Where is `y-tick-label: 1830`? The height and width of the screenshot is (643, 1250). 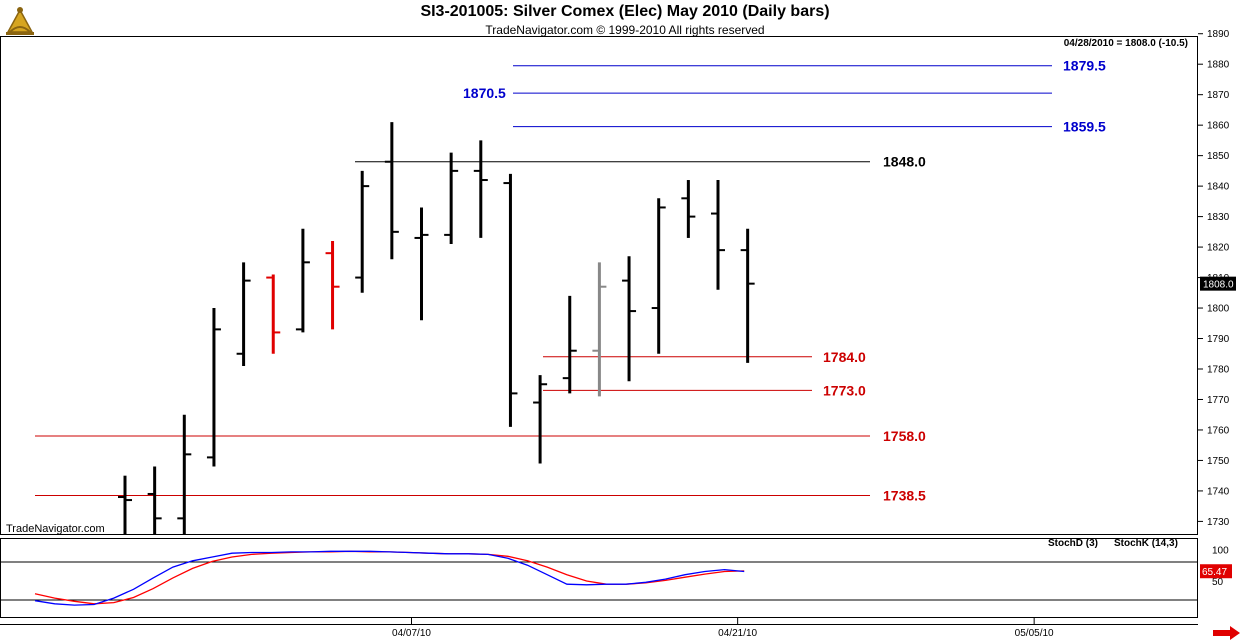
y-tick-label: 1830 is located at coordinates (1218, 217).